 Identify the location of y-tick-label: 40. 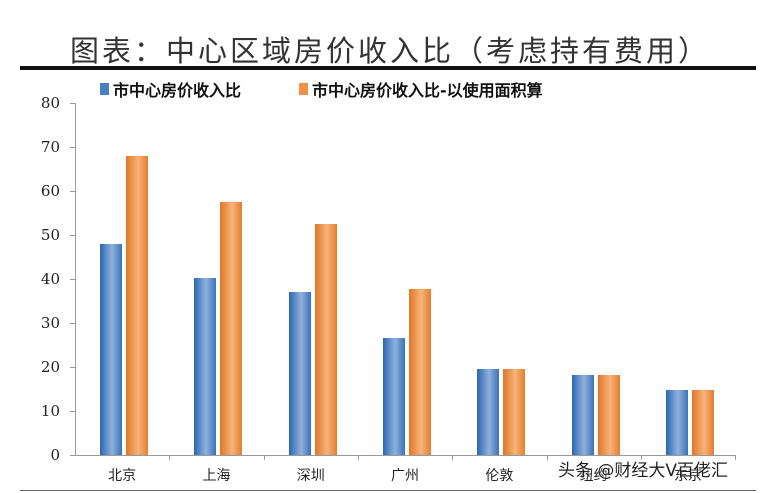
(50, 279).